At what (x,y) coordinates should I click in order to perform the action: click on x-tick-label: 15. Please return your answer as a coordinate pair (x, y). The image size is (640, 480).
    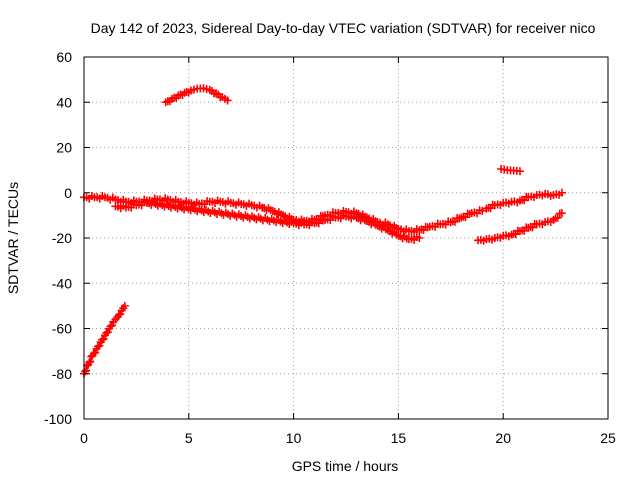
    Looking at the image, I should click on (399, 438).